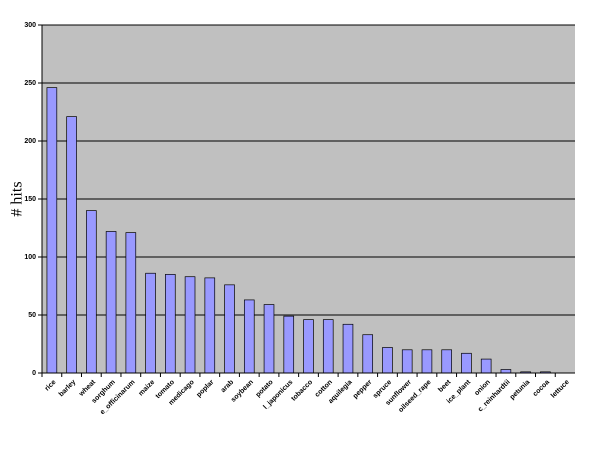 The width and height of the screenshot is (600, 450). Describe the element at coordinates (445, 386) in the screenshot. I see `x-tick-label: beet` at that location.